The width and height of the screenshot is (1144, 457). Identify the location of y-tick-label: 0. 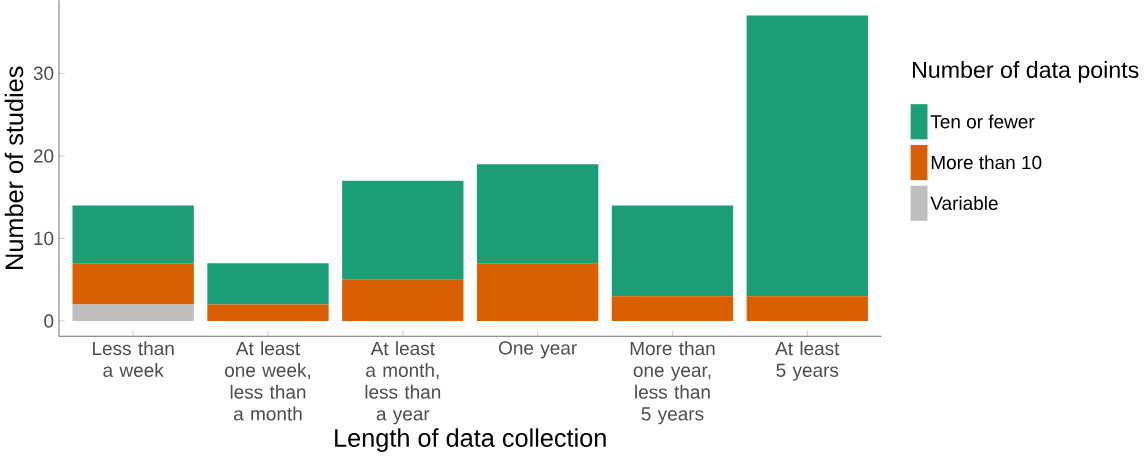
(49, 321).